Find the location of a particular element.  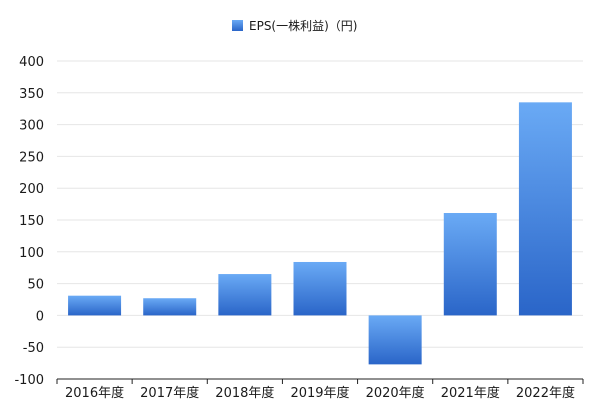

x-tick-label: 2021年度 is located at coordinates (470, 393).